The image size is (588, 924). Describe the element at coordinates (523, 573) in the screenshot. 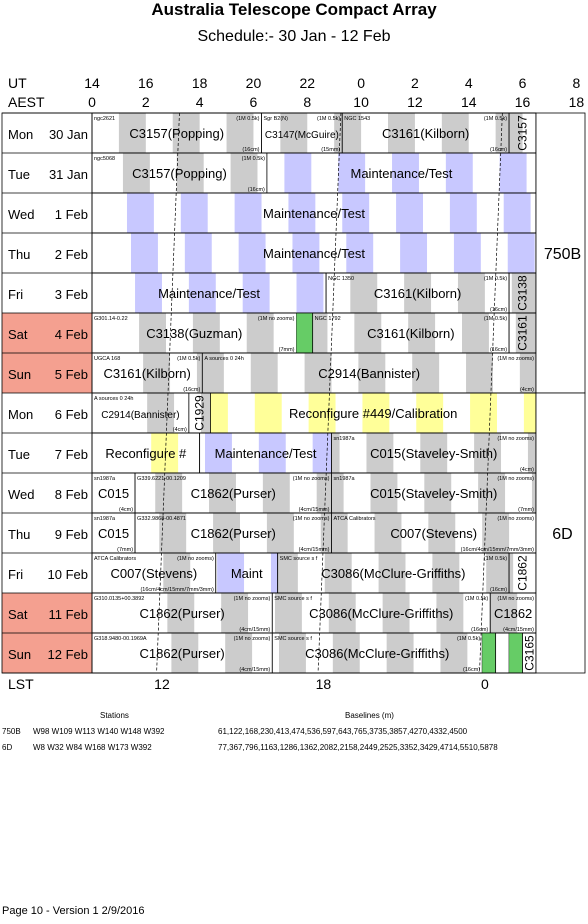

I see `block-label-vertical: C1862` at that location.